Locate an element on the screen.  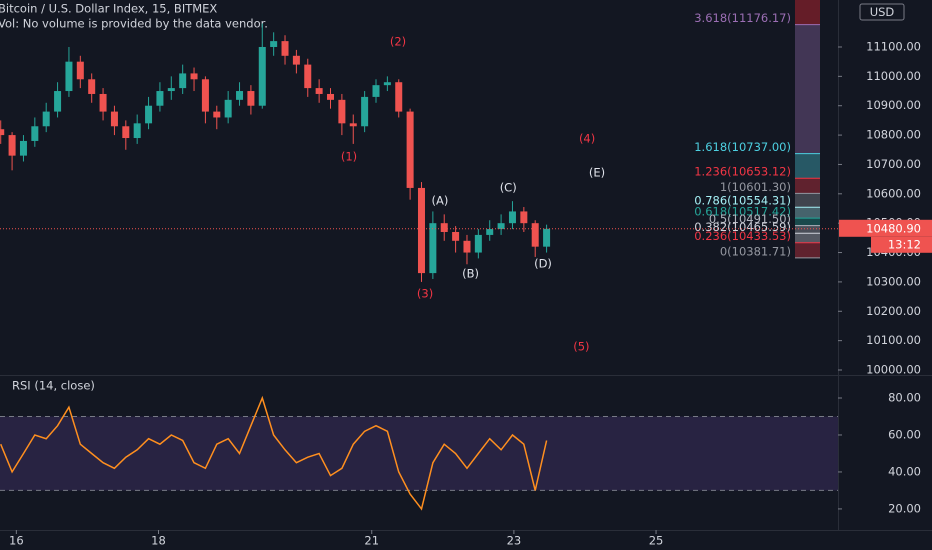
y-tick-label: 10200.00 is located at coordinates (893, 311).